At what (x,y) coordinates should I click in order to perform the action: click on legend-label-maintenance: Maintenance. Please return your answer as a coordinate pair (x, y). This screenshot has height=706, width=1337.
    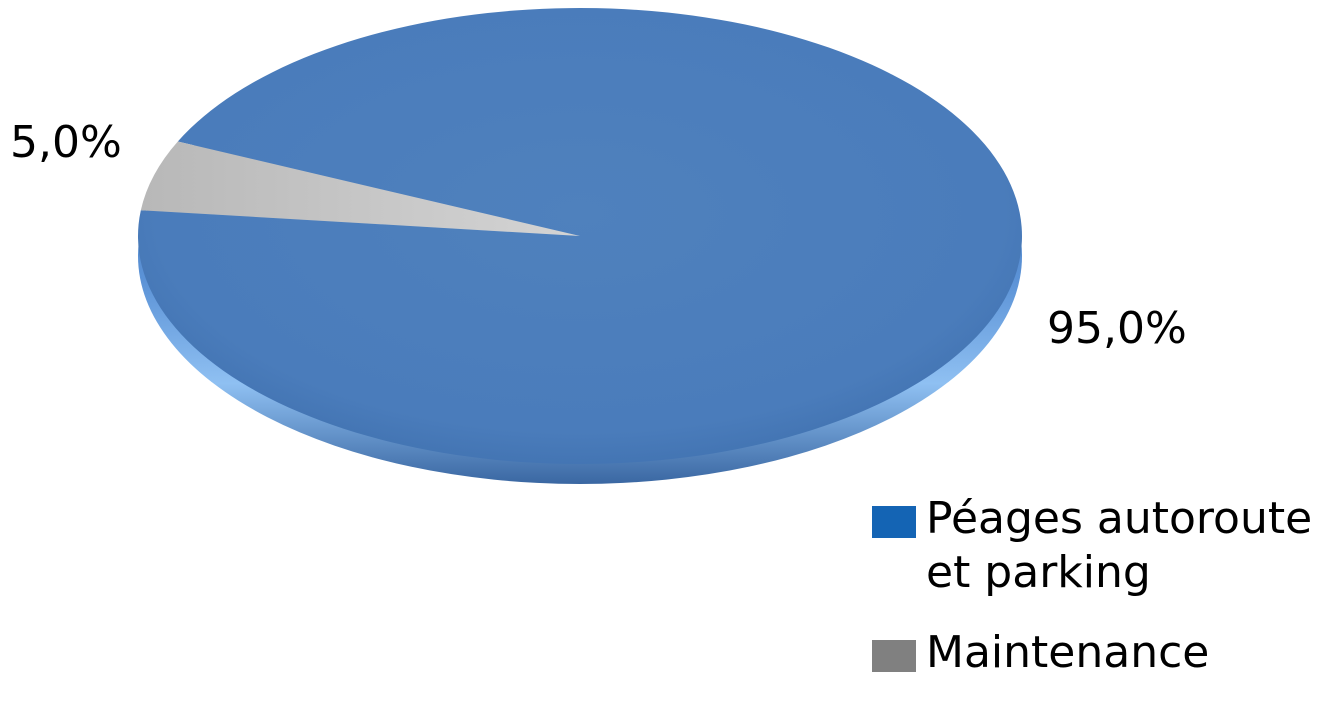
    Looking at the image, I should click on (1068, 652).